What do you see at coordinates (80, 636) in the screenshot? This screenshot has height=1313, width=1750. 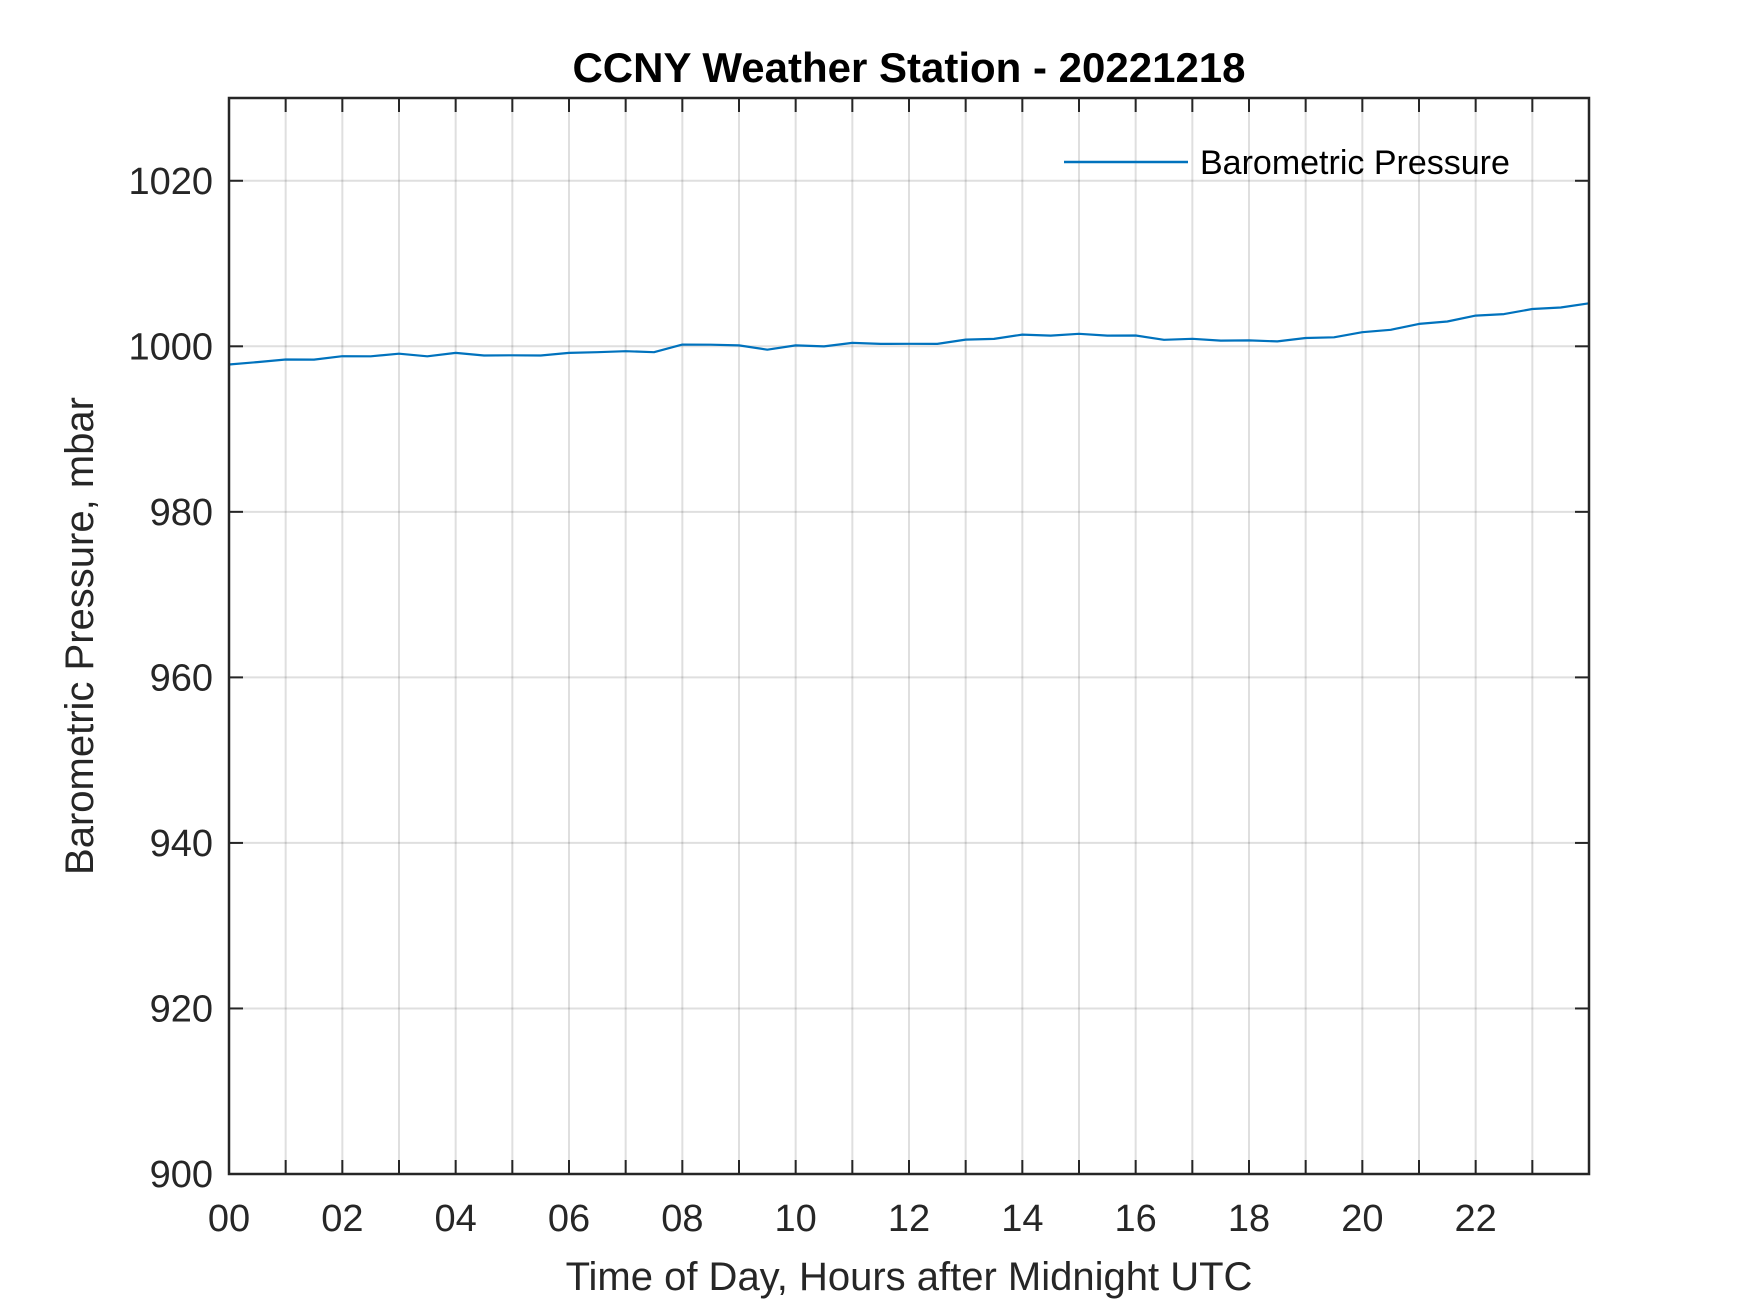 I see `y-axis-label: Barometric Pressure, mbar` at bounding box center [80, 636].